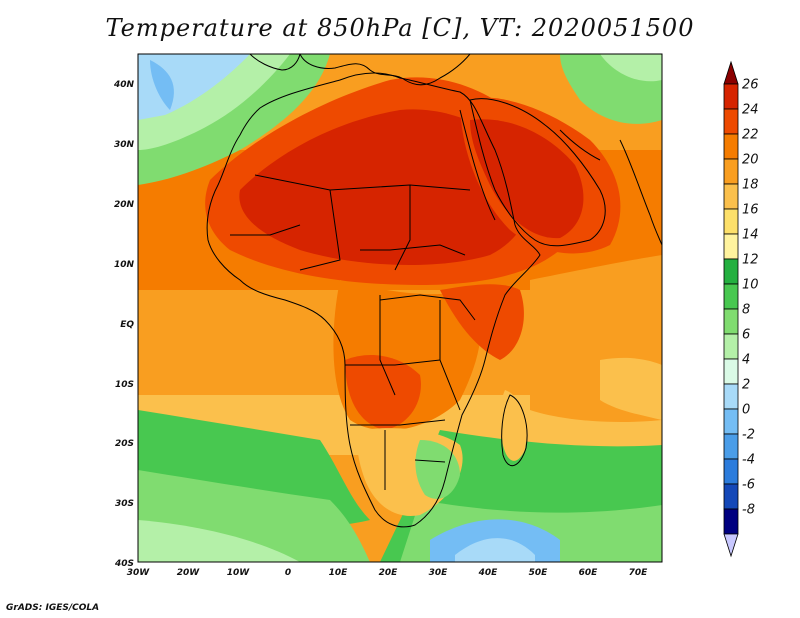  I want to click on colorbar-label: 24, so click(750, 110).